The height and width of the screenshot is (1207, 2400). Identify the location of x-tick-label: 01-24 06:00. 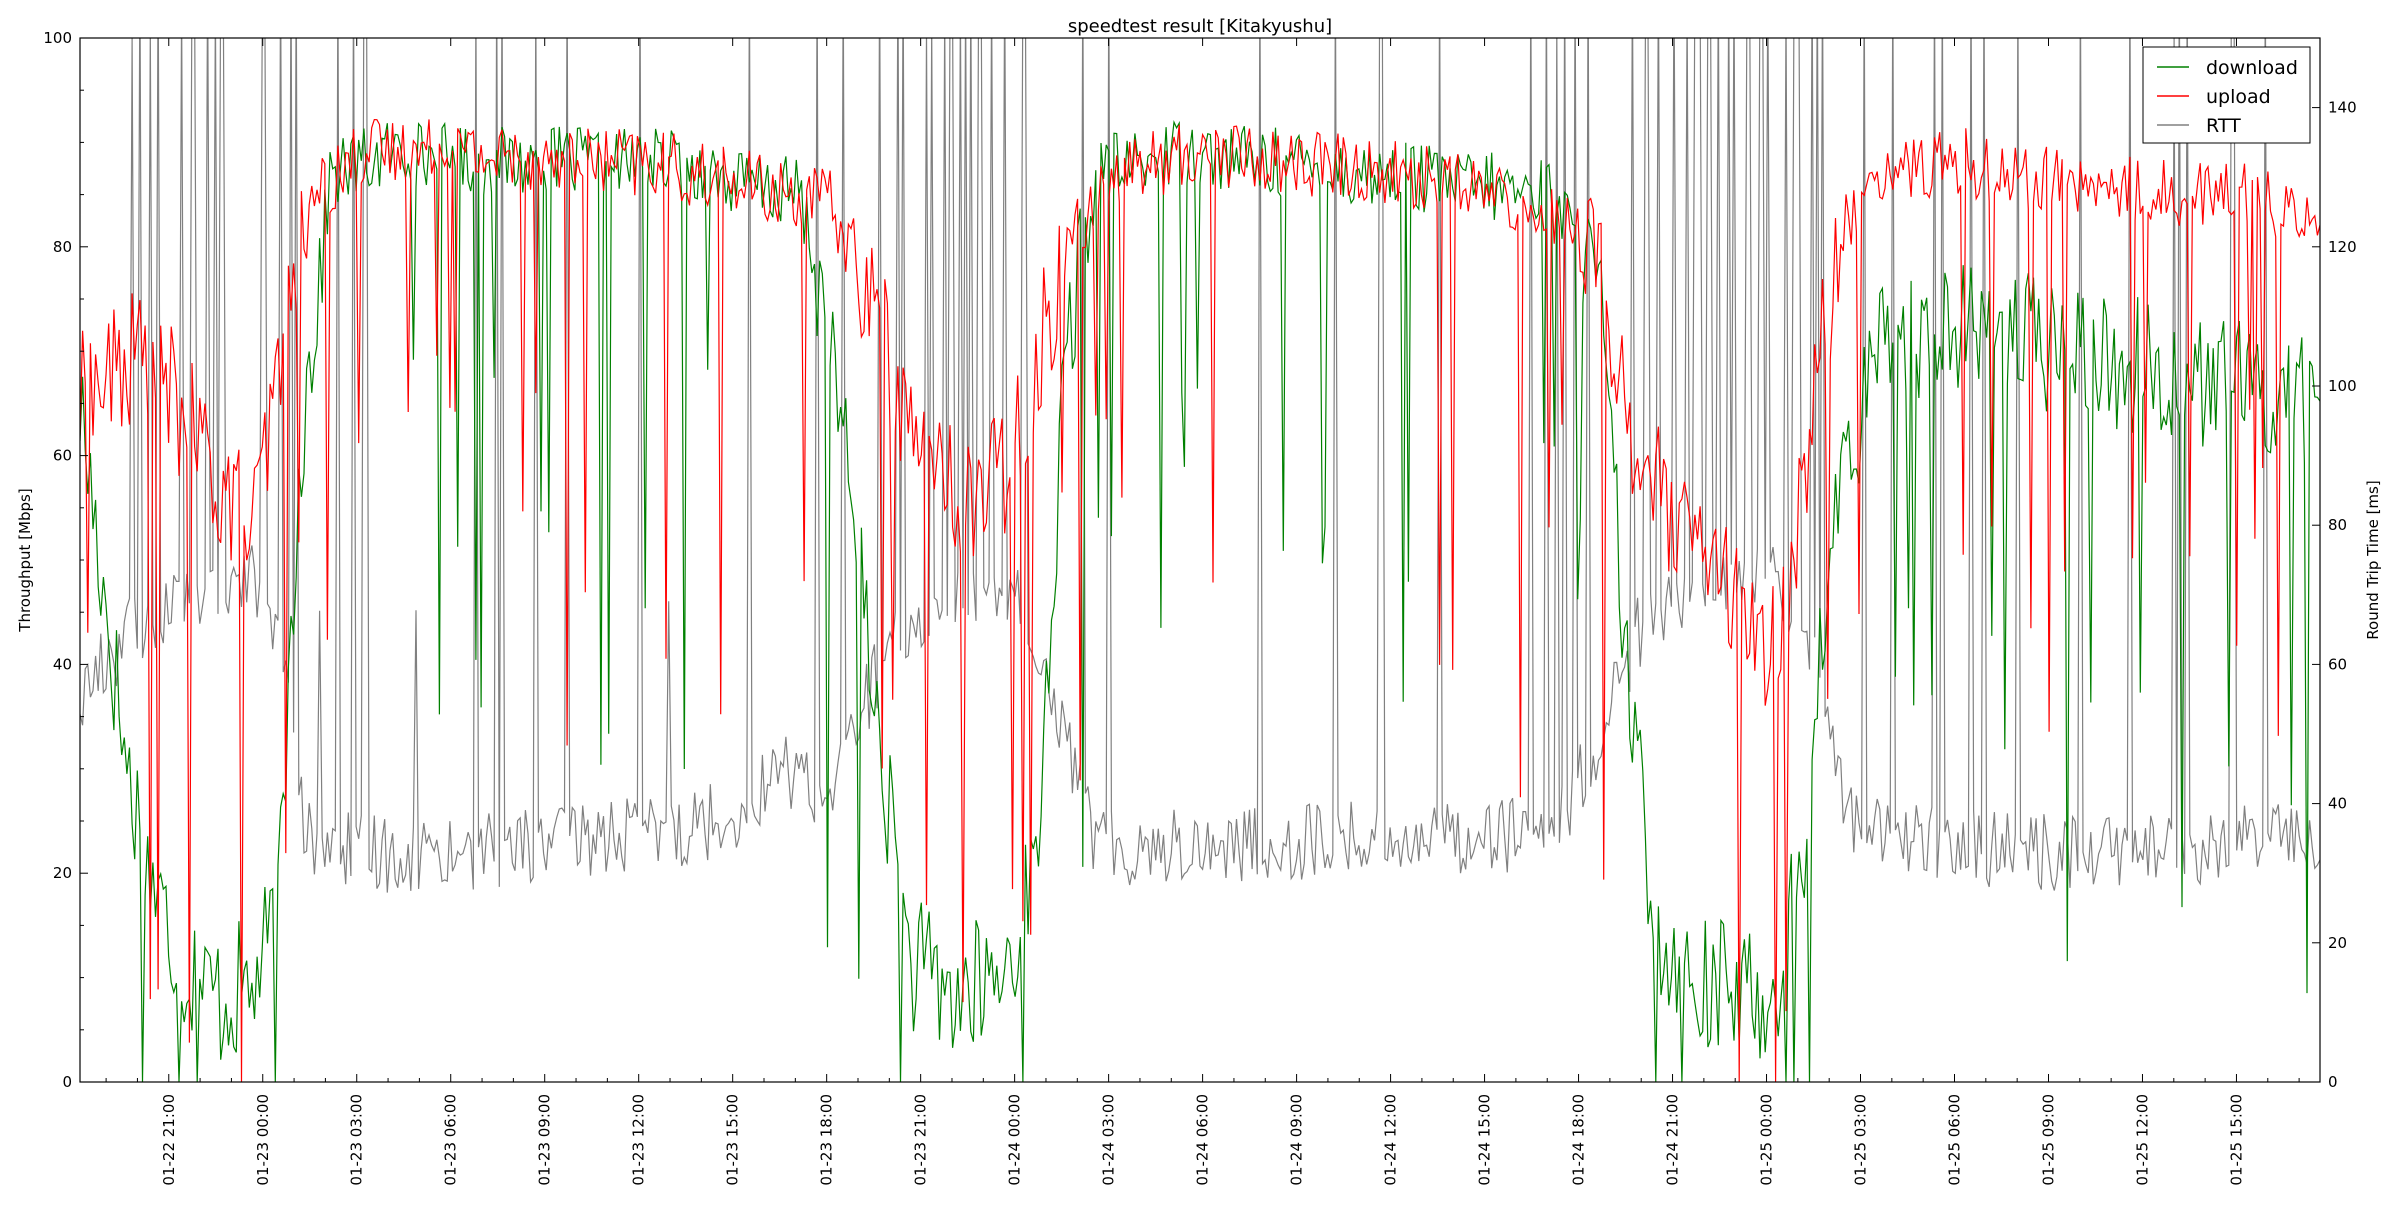
(1203, 1140).